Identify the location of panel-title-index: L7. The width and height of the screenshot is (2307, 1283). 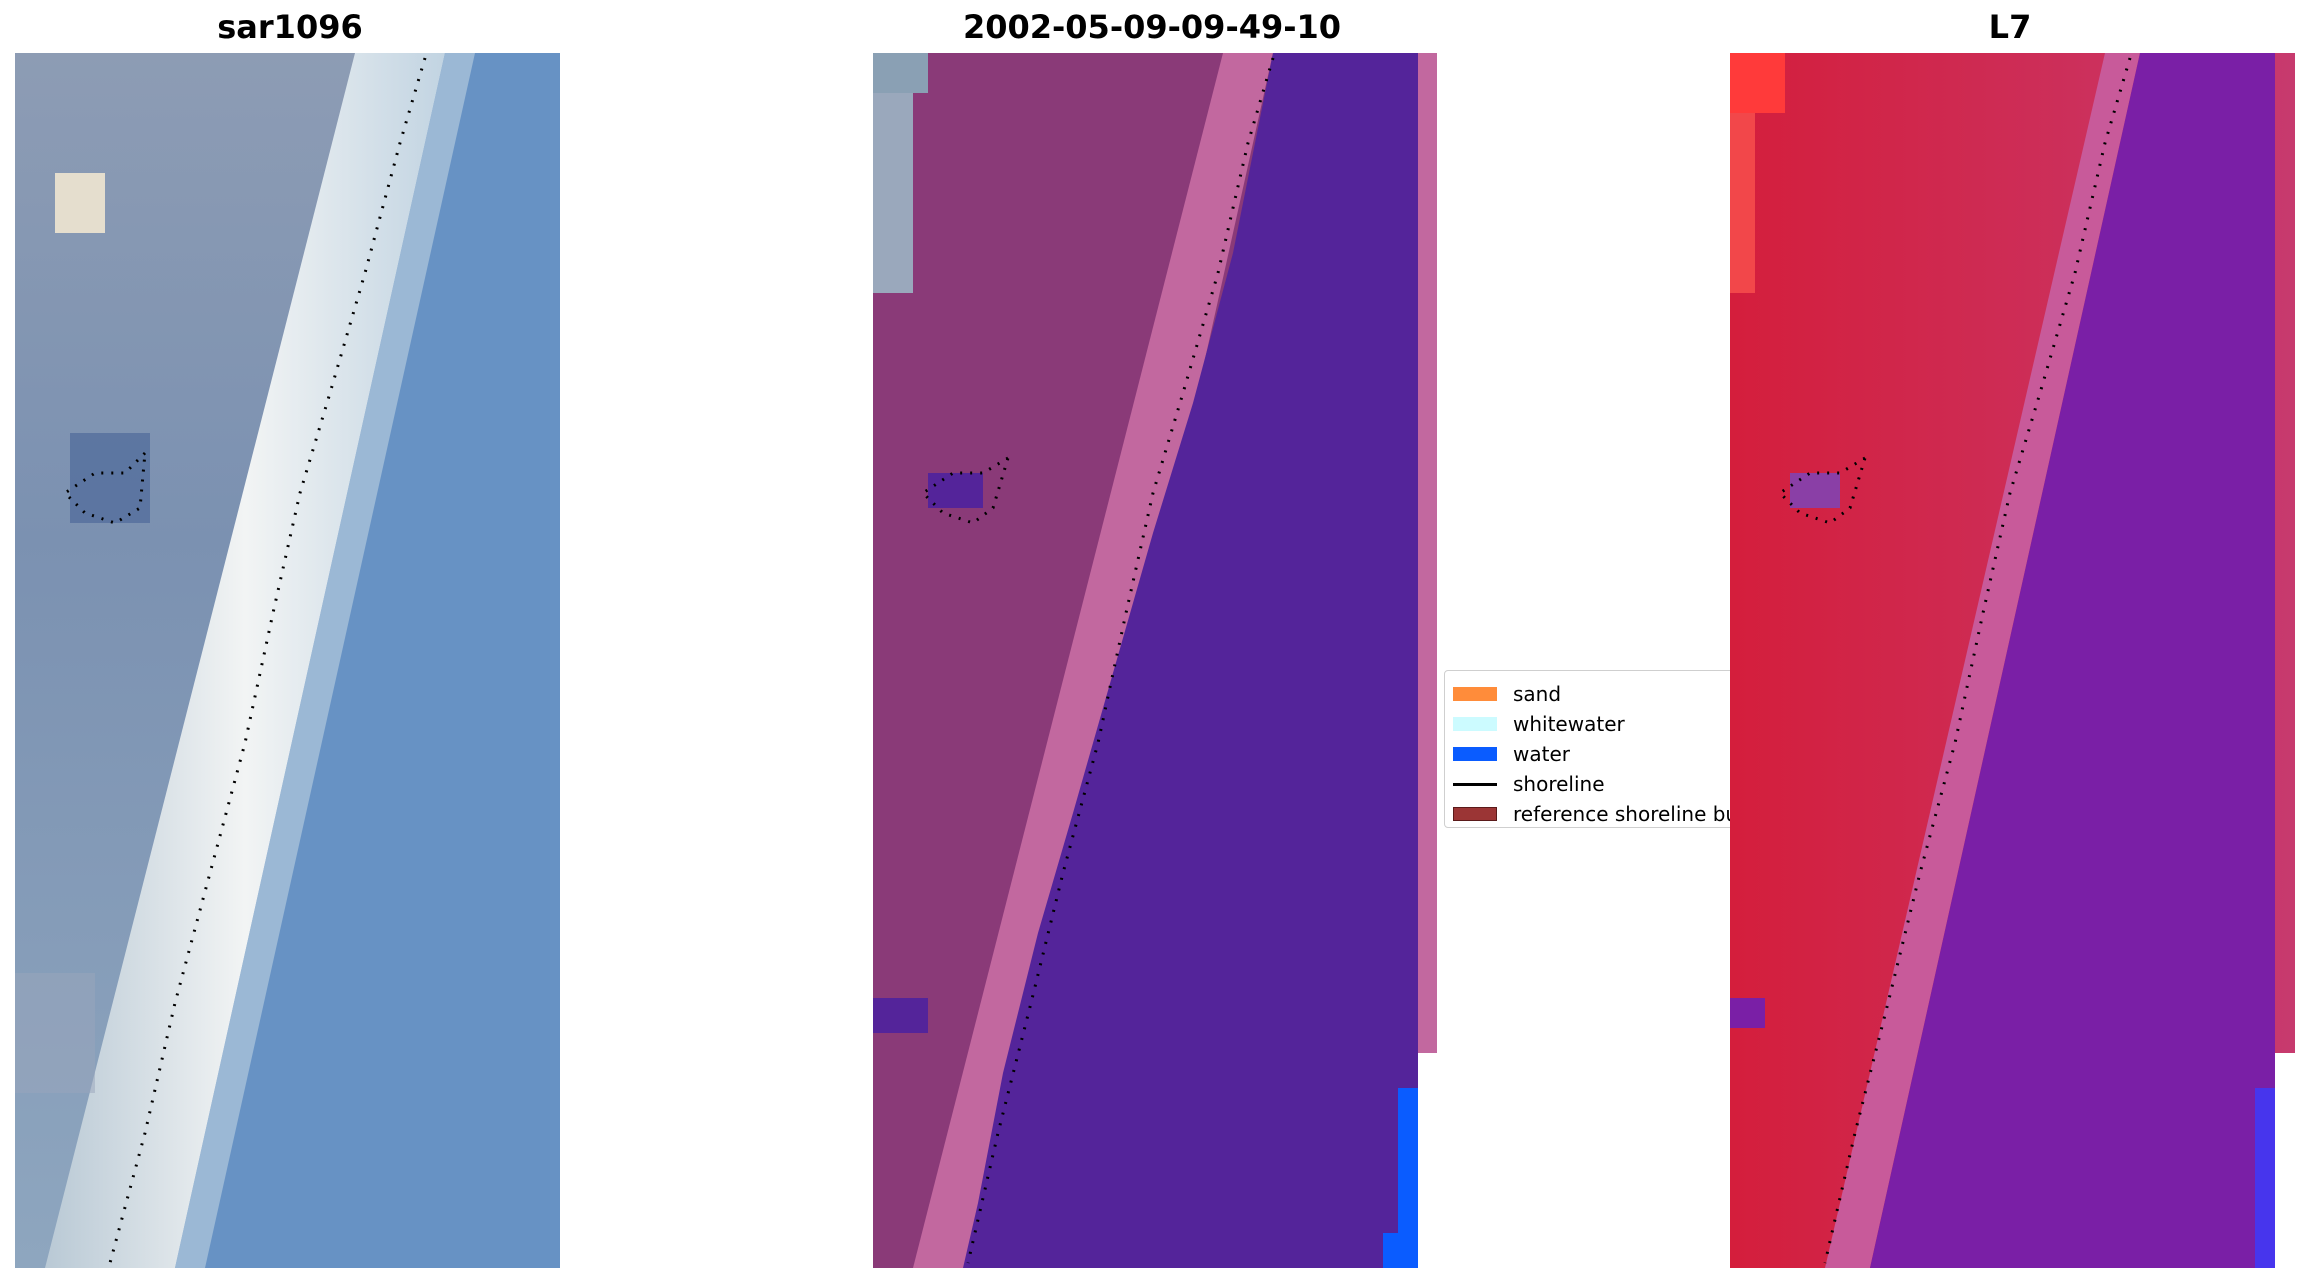
(2010, 27).